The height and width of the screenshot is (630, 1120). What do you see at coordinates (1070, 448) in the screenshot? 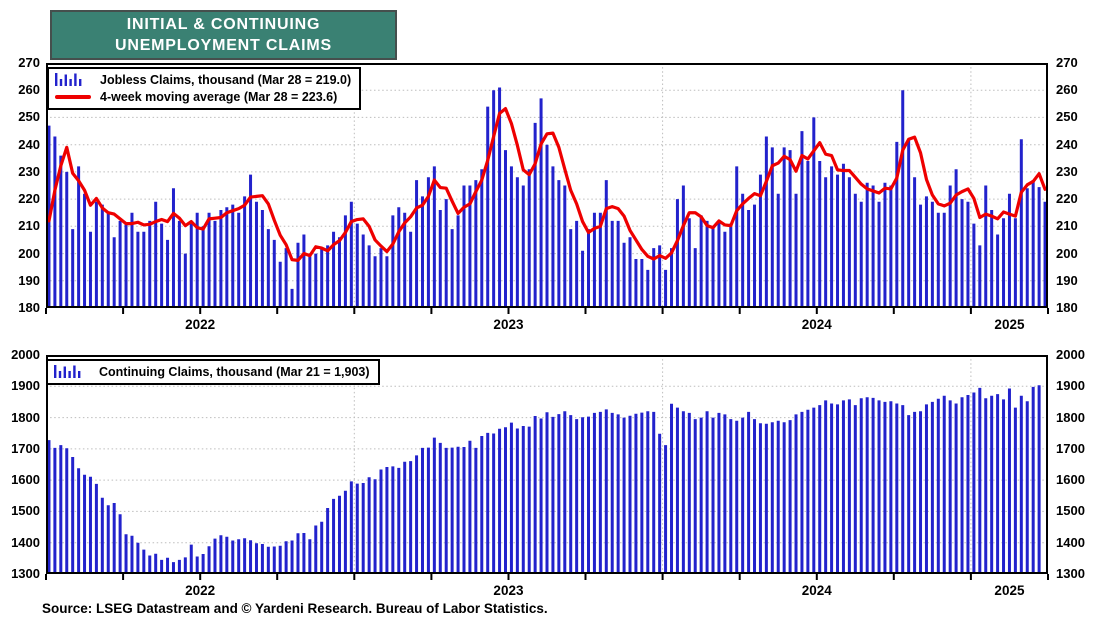
I see `y-tick-label-right: 1700` at bounding box center [1070, 448].